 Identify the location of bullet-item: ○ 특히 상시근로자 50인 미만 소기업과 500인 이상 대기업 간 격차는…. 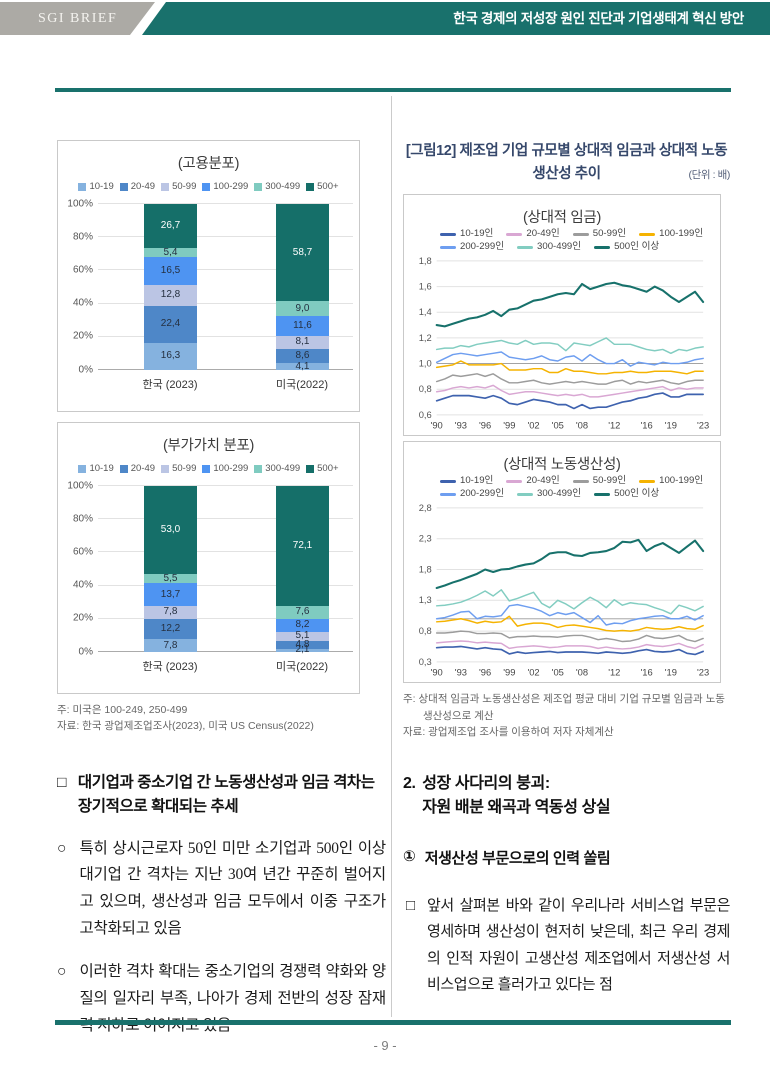
(221, 889).